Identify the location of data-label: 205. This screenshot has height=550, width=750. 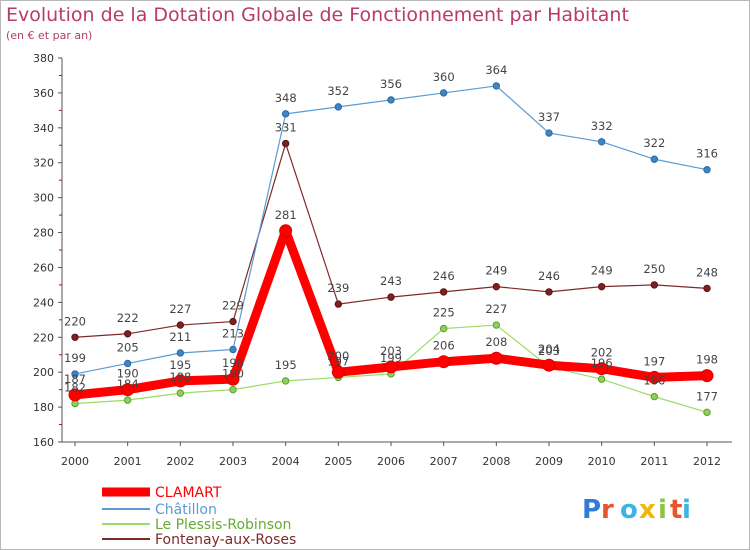
(128, 347).